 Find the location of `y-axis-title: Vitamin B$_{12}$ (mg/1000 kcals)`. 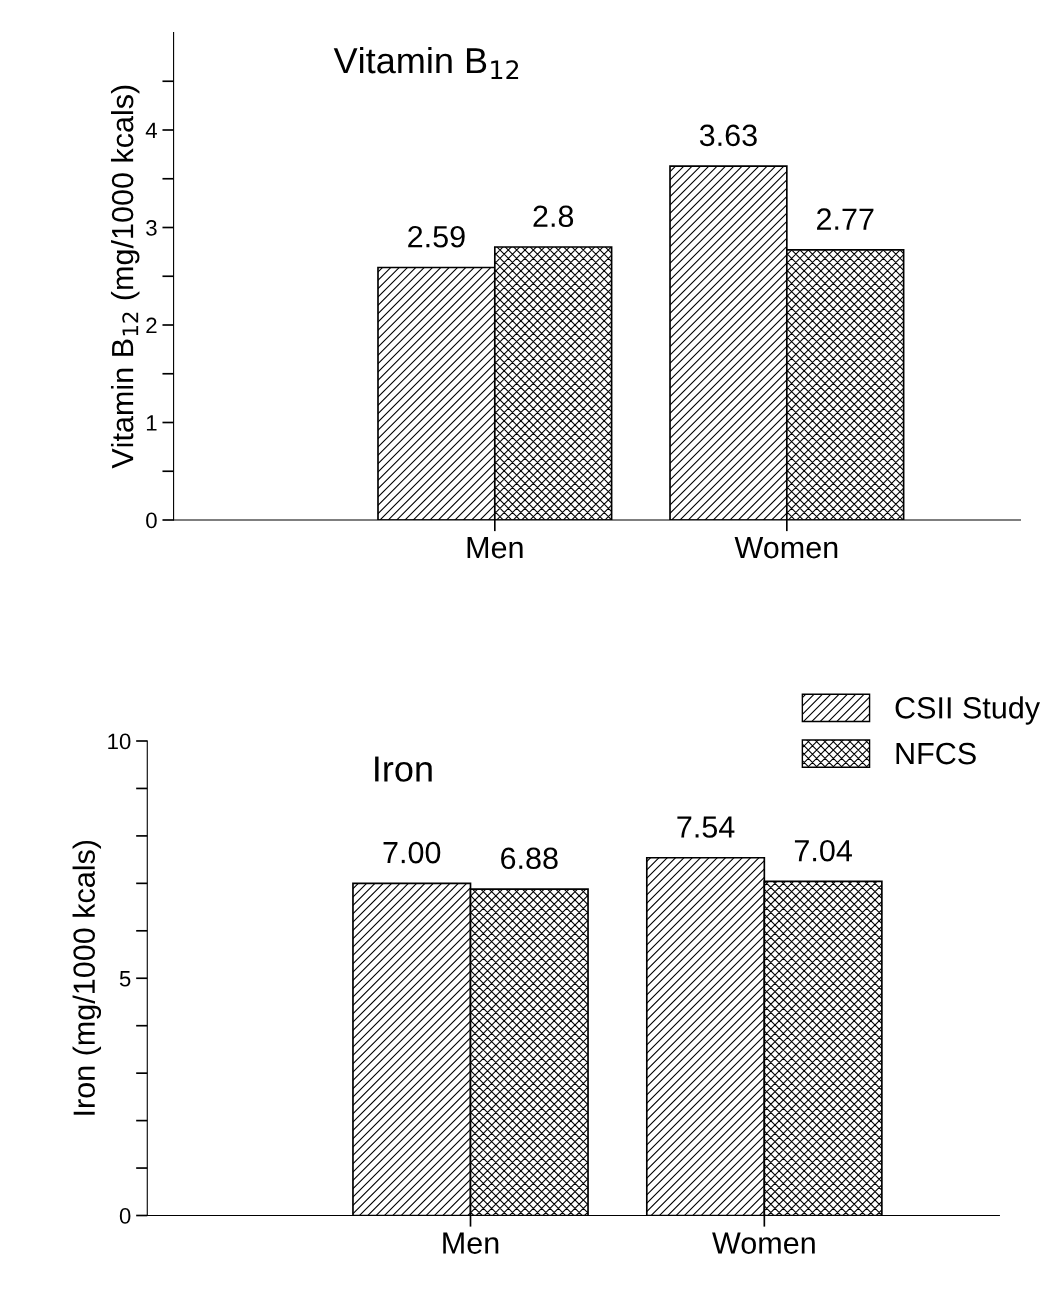

y-axis-title: Vitamin B$_{12}$ (mg/1000 kcals) is located at coordinates (125, 277).